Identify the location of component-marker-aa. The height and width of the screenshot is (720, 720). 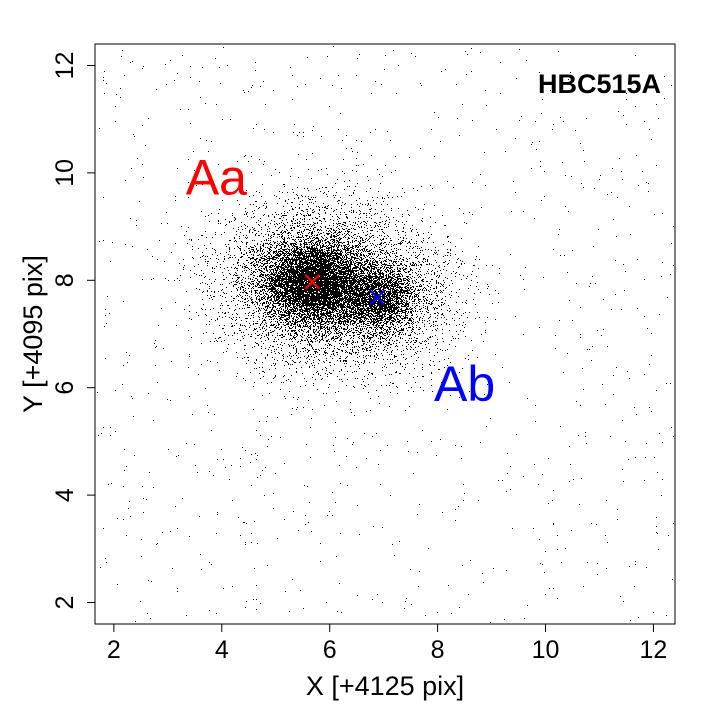
(312, 282).